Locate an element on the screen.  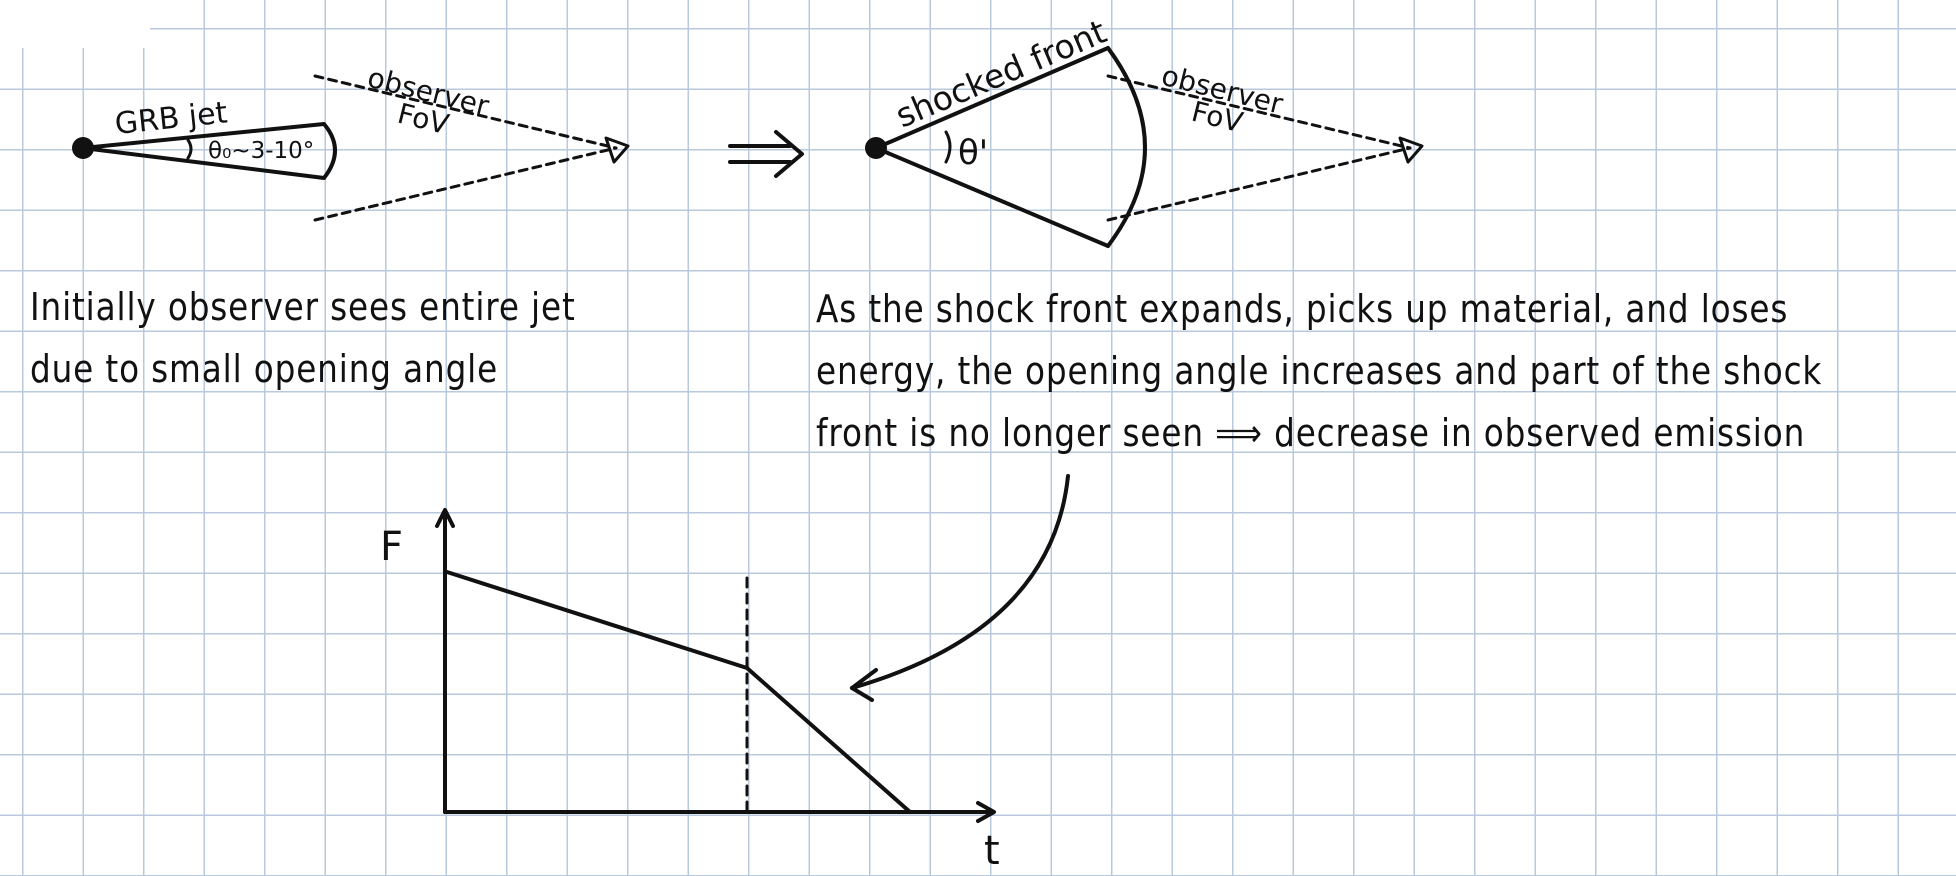
paper-margin is located at coordinates (75, 24).